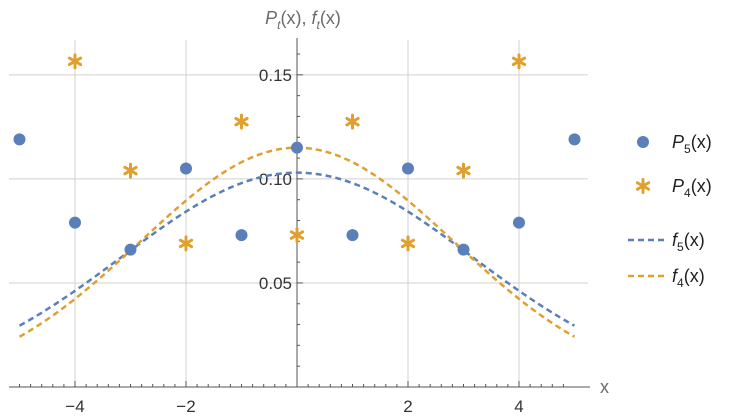 The width and height of the screenshot is (749, 418). I want to click on y-axis-title: Pt(x), ft(x), so click(303, 20).